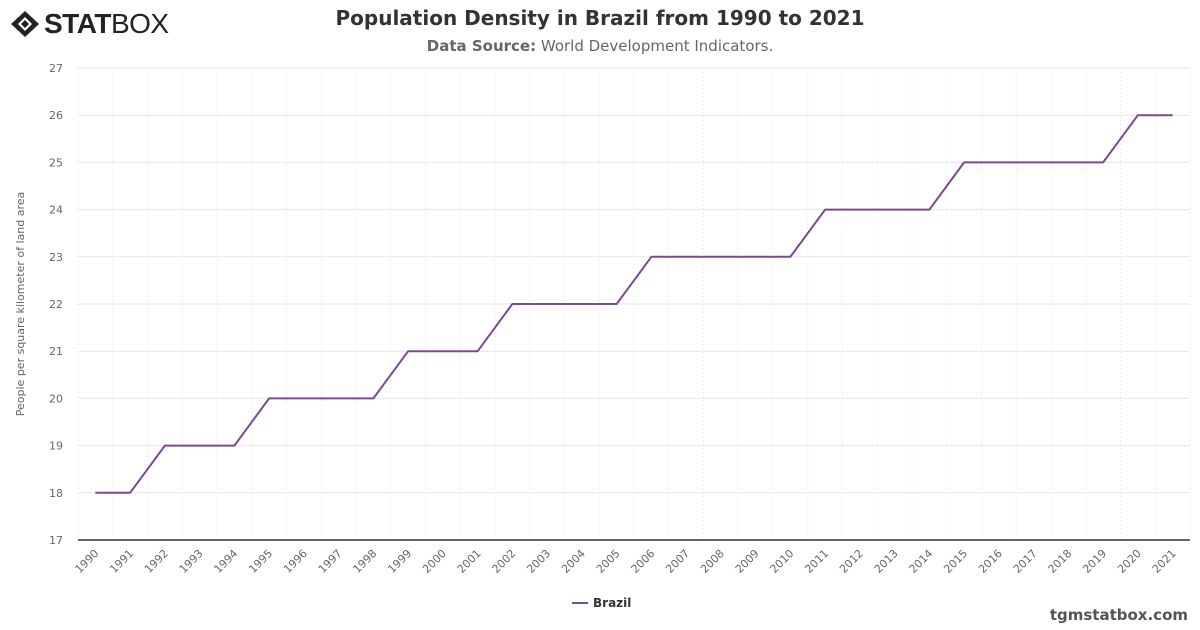 Image resolution: width=1200 pixels, height=630 pixels. I want to click on diamond-logo-icon, so click(25, 24).